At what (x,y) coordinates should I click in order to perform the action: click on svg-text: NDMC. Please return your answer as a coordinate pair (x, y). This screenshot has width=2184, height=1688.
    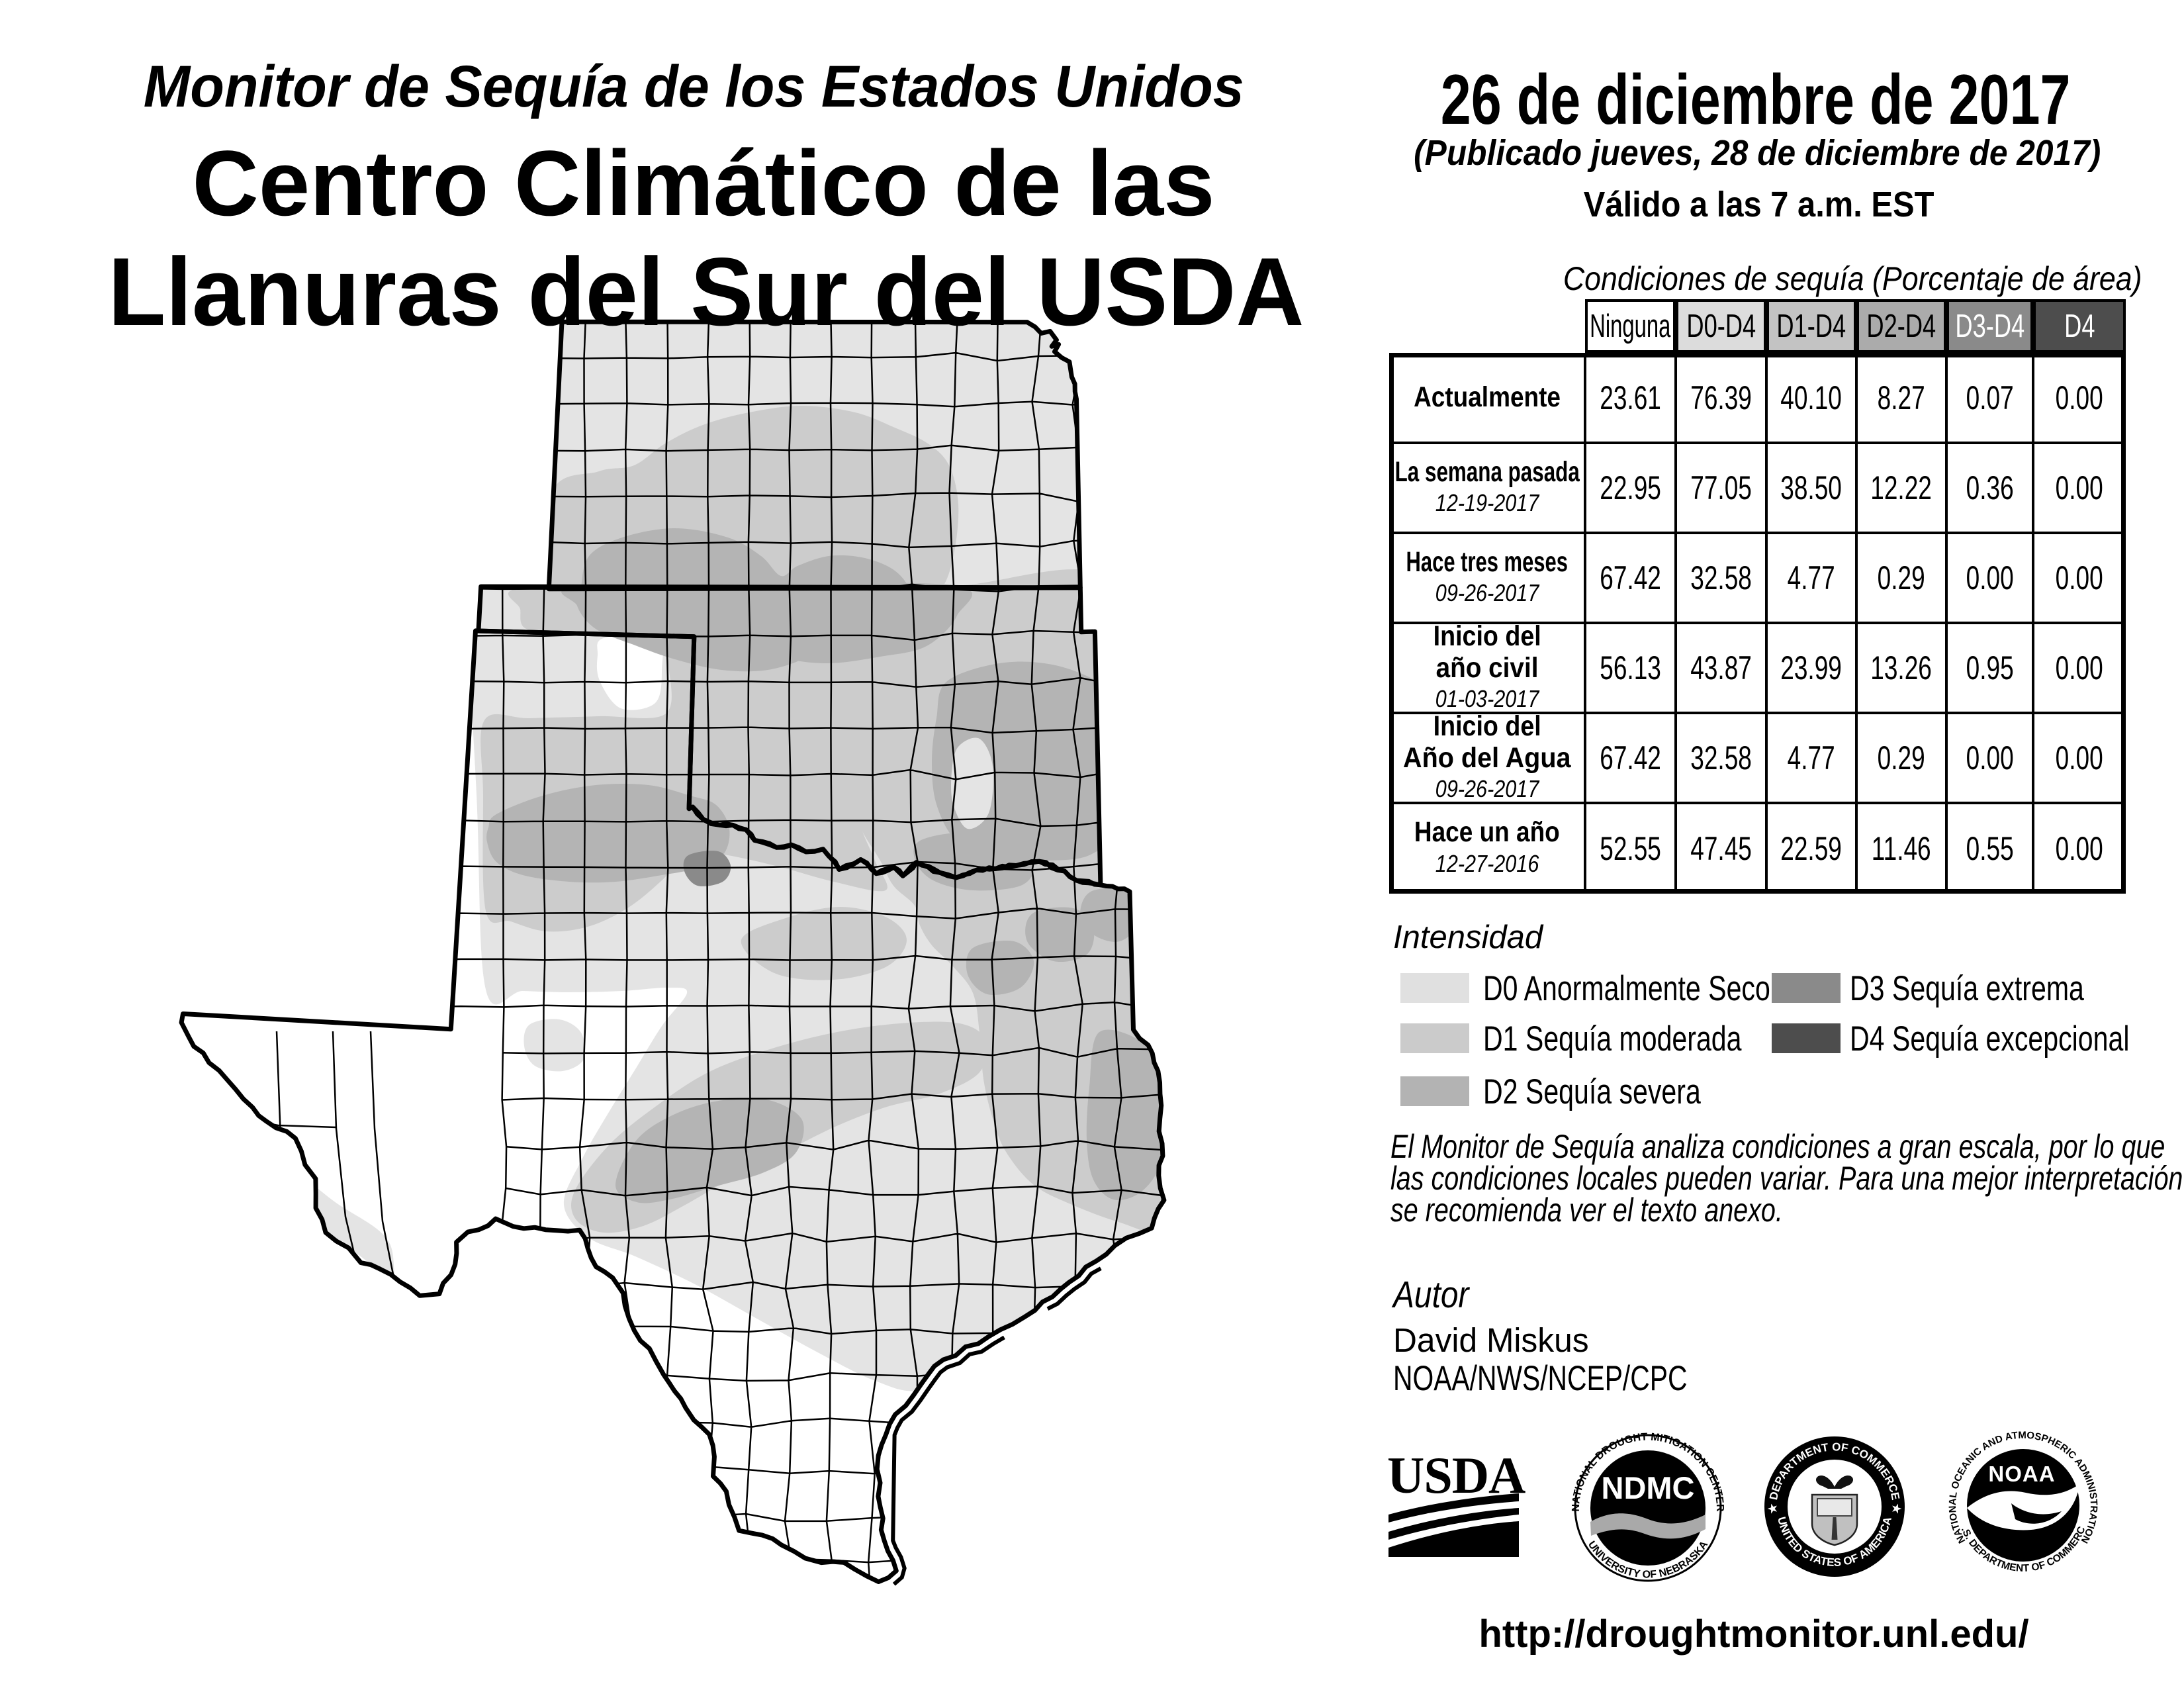
    Looking at the image, I should click on (1649, 1487).